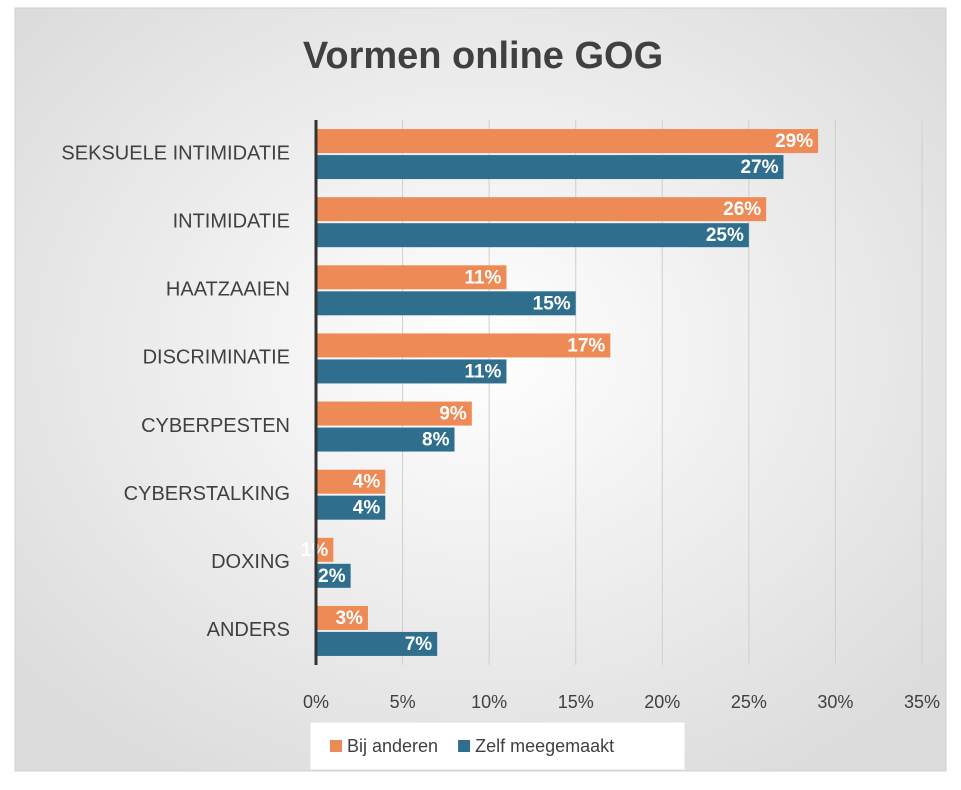  What do you see at coordinates (403, 702) in the screenshot?
I see `x-tick-label: 5%` at bounding box center [403, 702].